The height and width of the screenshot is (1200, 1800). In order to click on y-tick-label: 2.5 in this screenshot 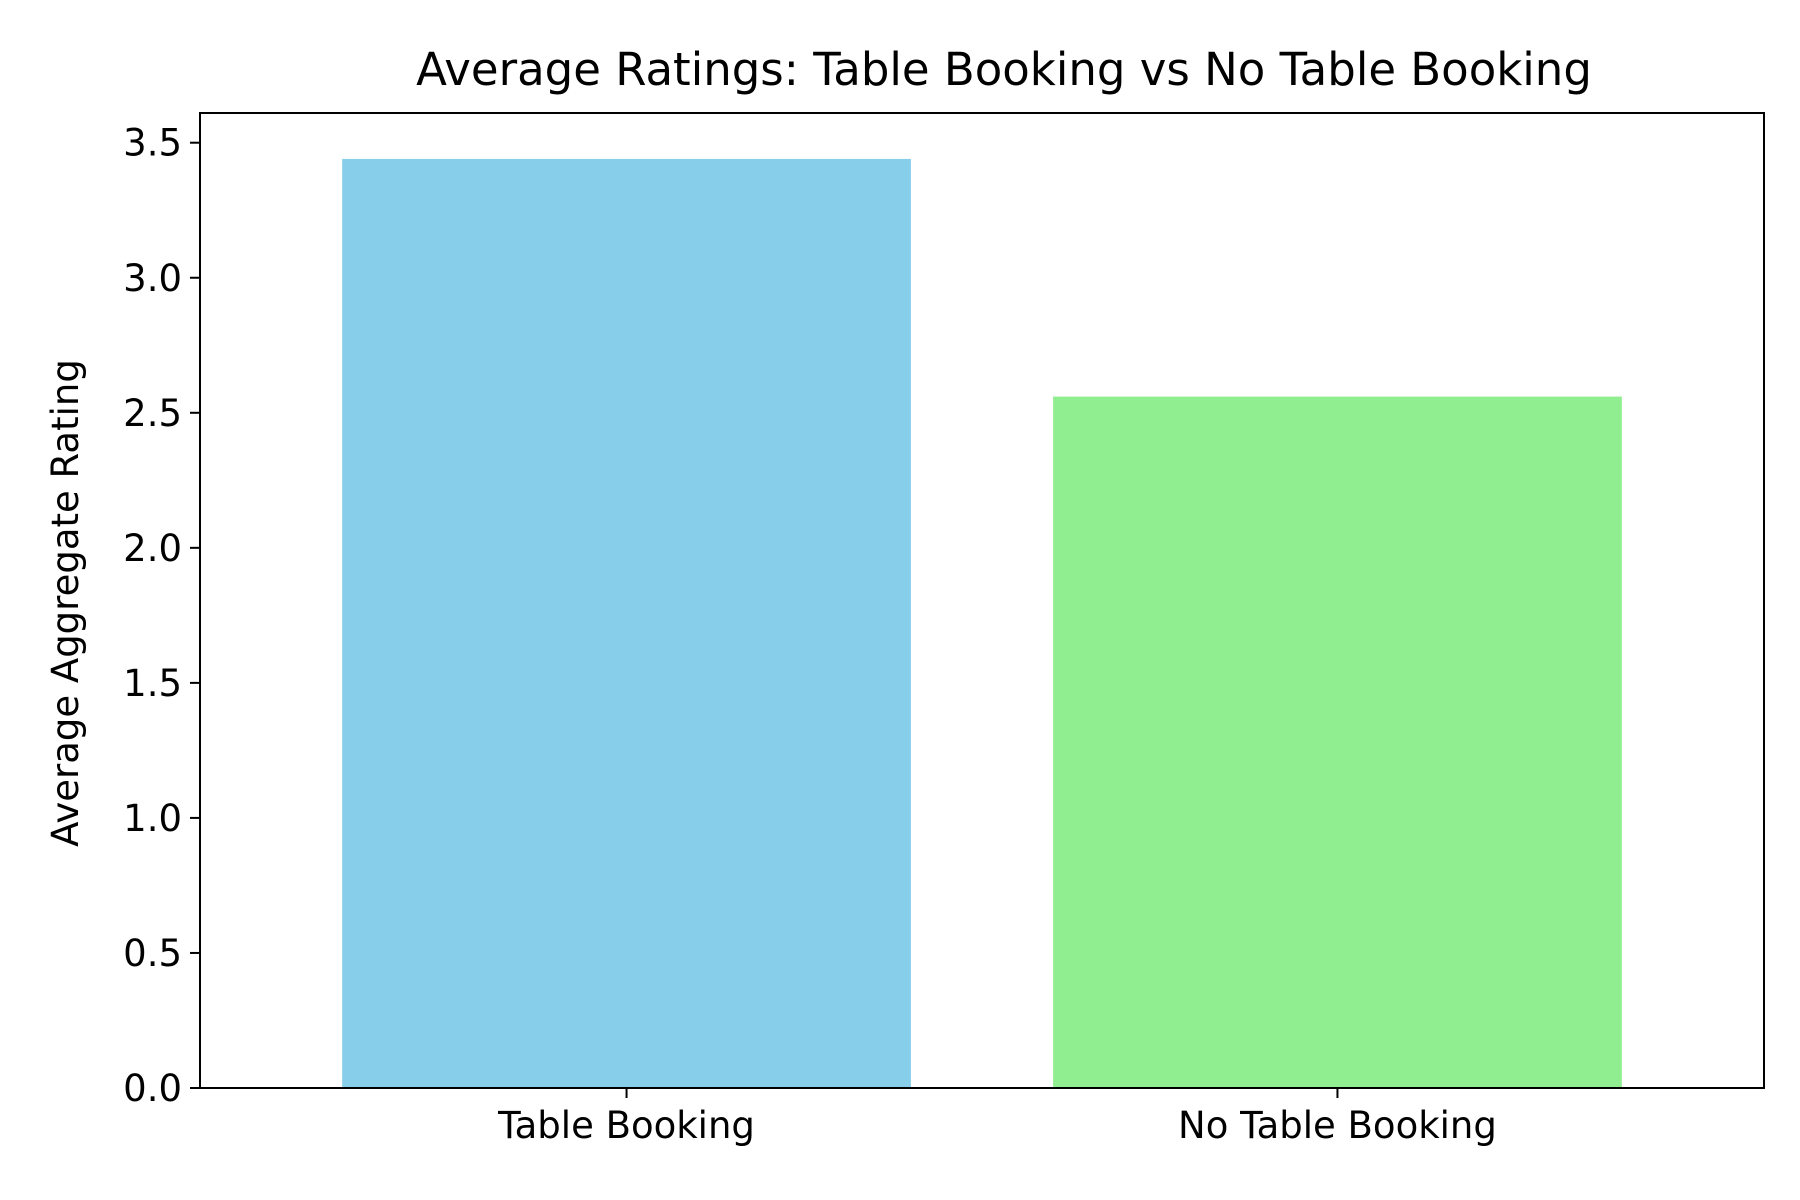, I will do `click(152, 413)`.